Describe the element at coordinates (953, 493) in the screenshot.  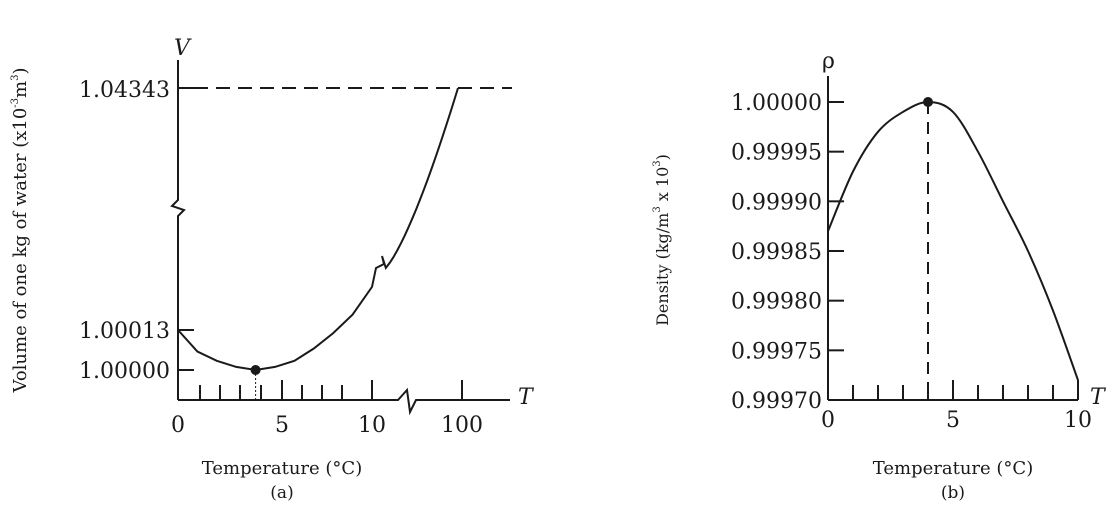
I see `chart-b-panel-label: (b)` at that location.